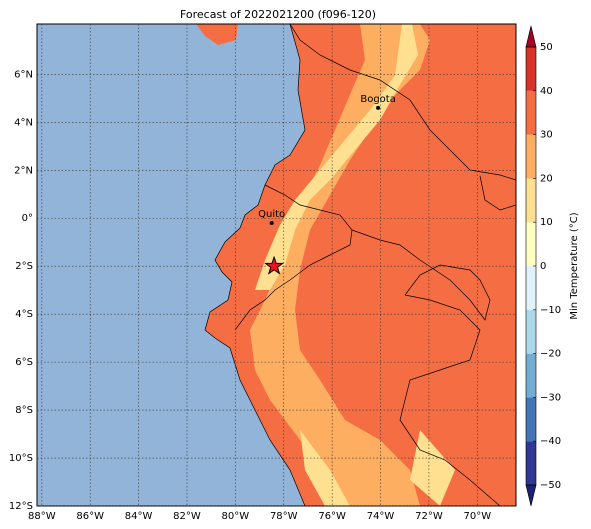  What do you see at coordinates (546, 91) in the screenshot?
I see `colorbar-tick-label: 40` at bounding box center [546, 91].